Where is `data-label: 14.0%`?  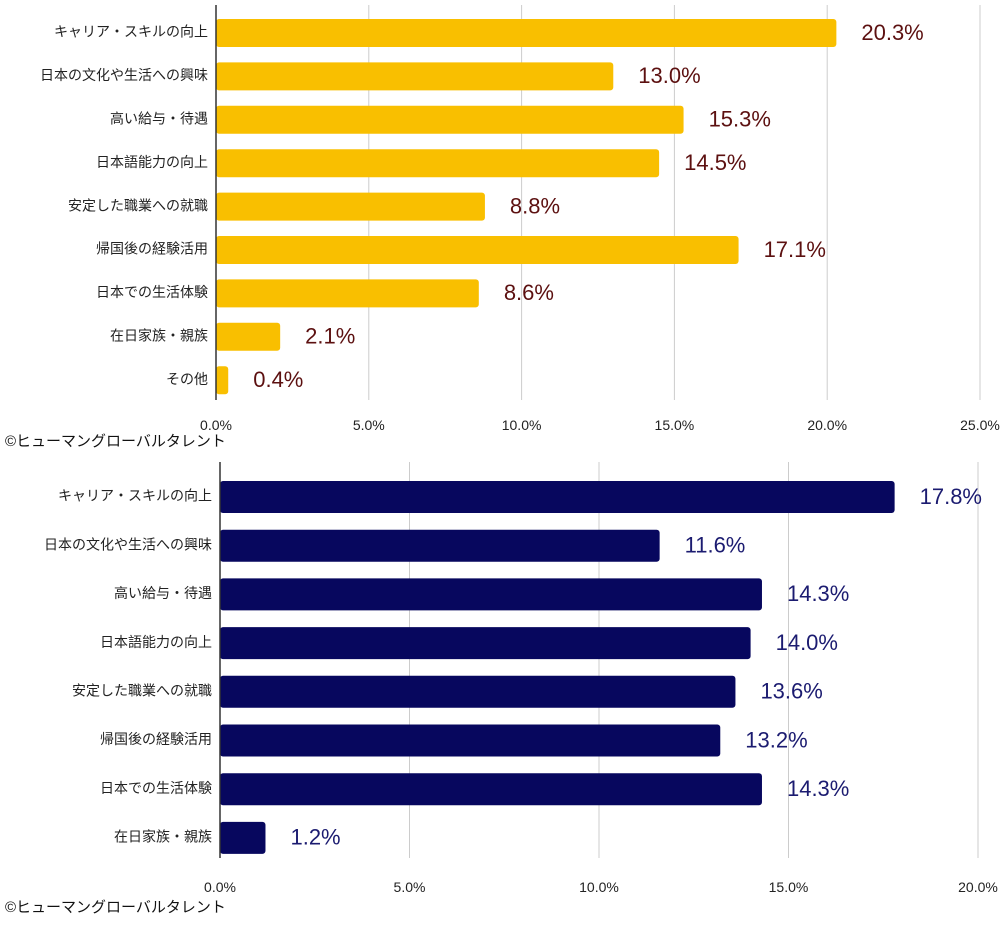 data-label: 14.0% is located at coordinates (807, 642).